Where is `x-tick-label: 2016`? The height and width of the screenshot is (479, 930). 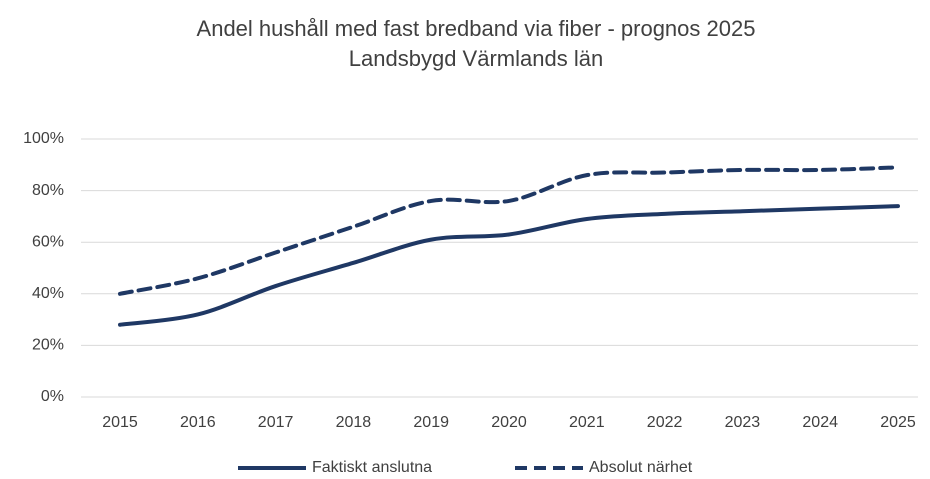
x-tick-label: 2016 is located at coordinates (198, 422).